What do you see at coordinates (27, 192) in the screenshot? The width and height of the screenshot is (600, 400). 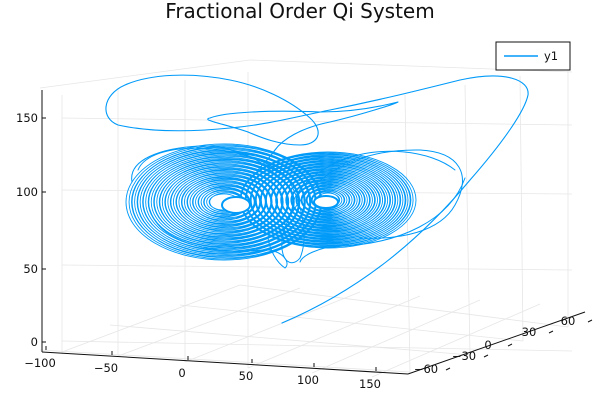 I see `z-tick-label: 100` at bounding box center [27, 192].